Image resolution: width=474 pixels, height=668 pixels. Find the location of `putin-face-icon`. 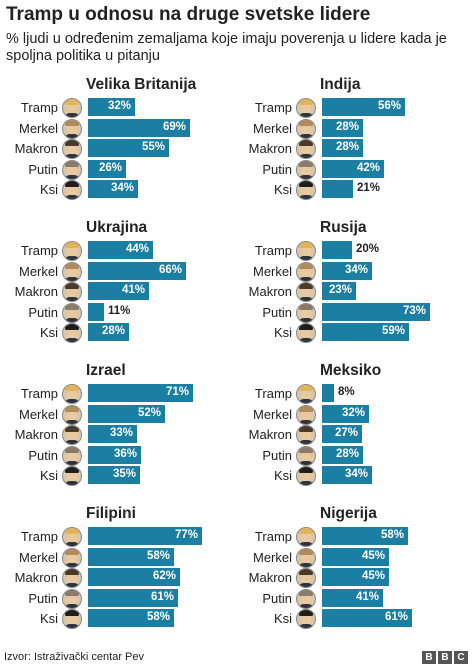

putin-face-icon is located at coordinates (306, 455).